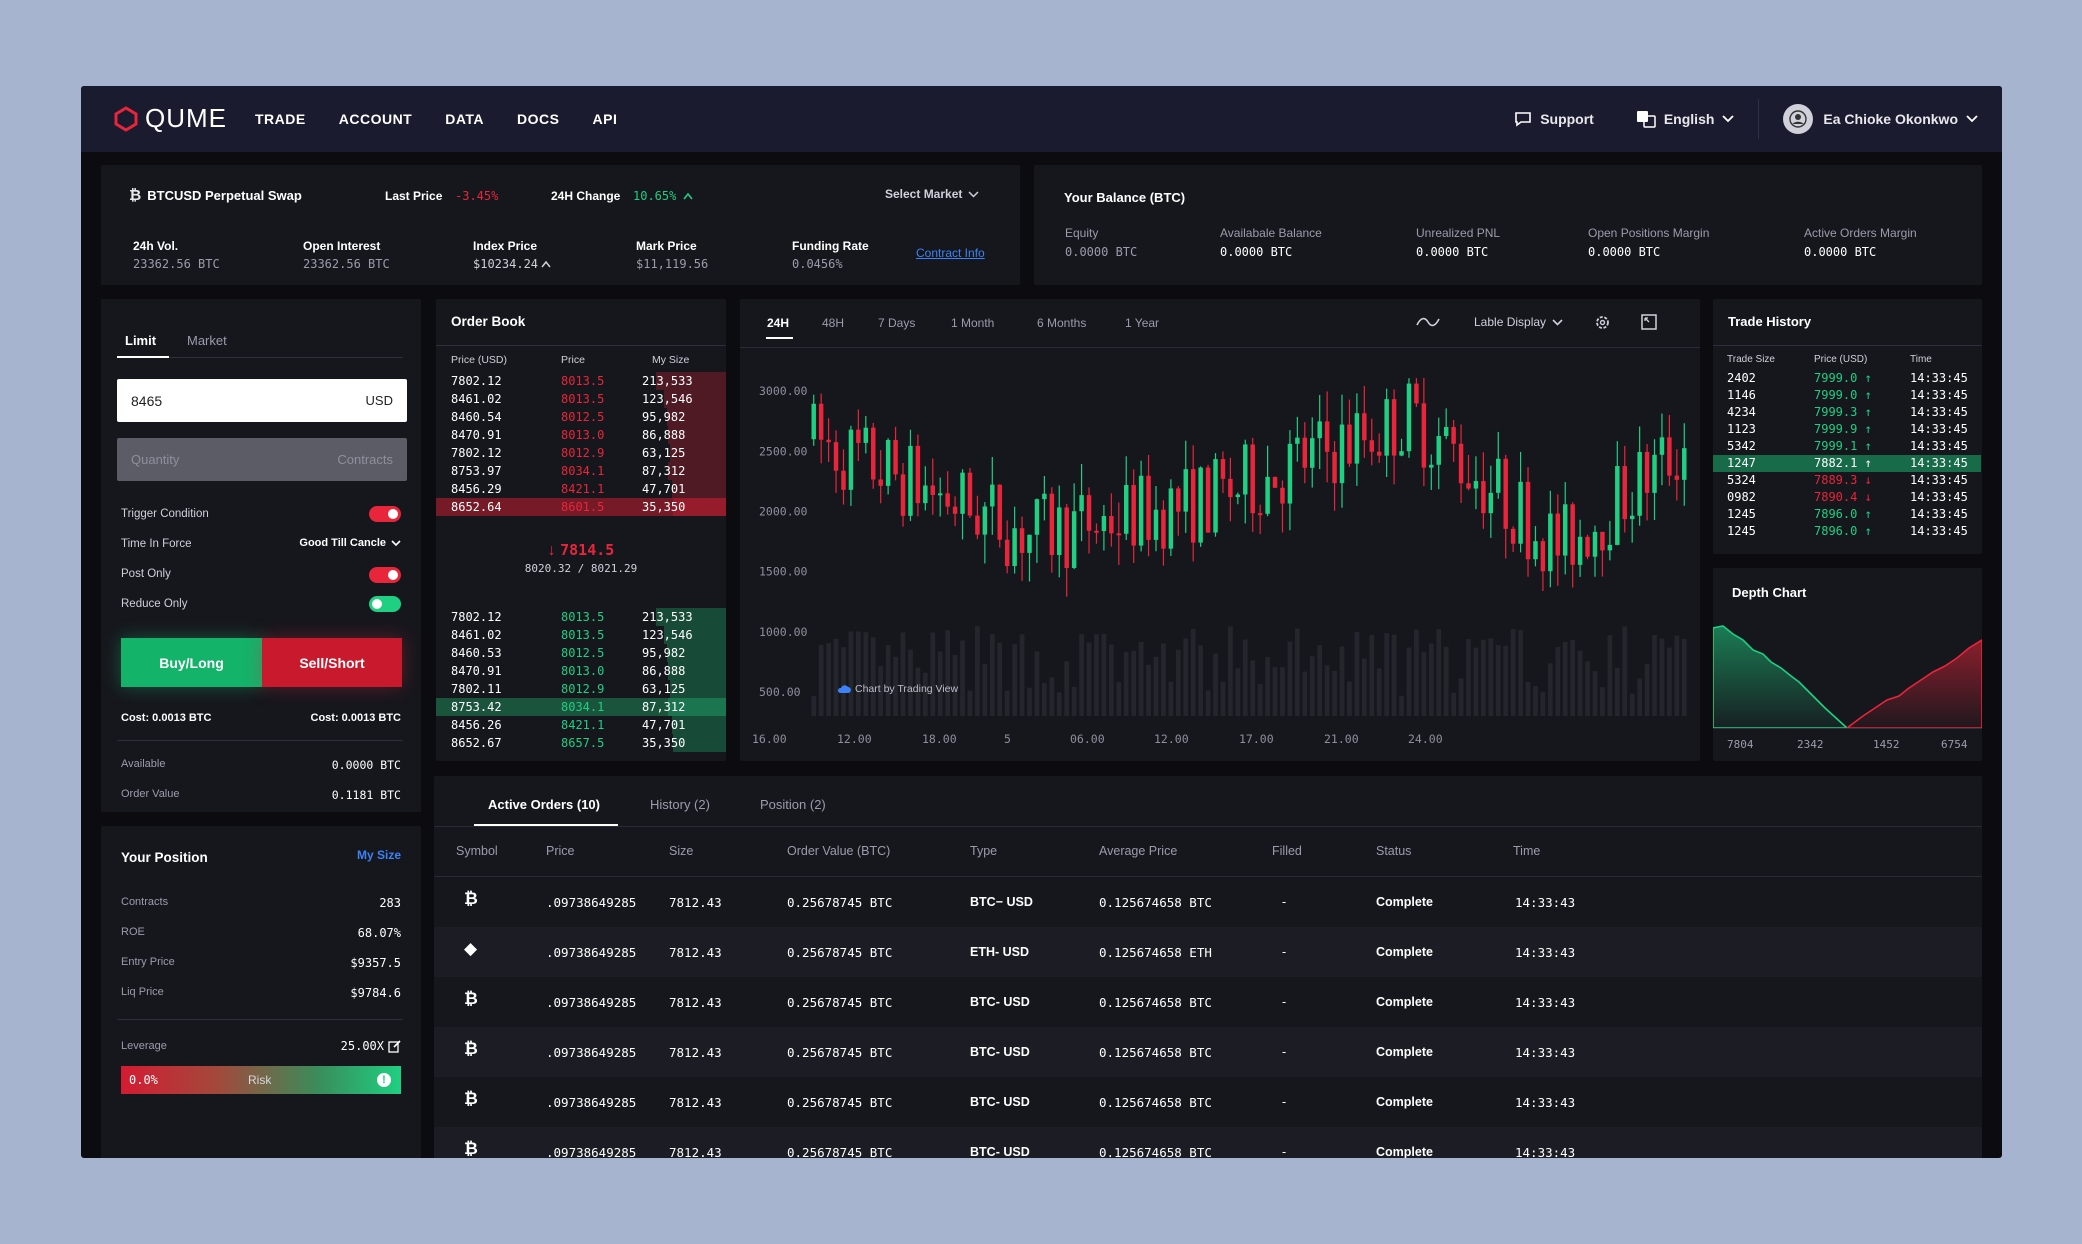 The width and height of the screenshot is (2082, 1244). What do you see at coordinates (1847, 514) in the screenshot?
I see `trade-row: 1245 7896.0 ↑ 14:33:45` at bounding box center [1847, 514].